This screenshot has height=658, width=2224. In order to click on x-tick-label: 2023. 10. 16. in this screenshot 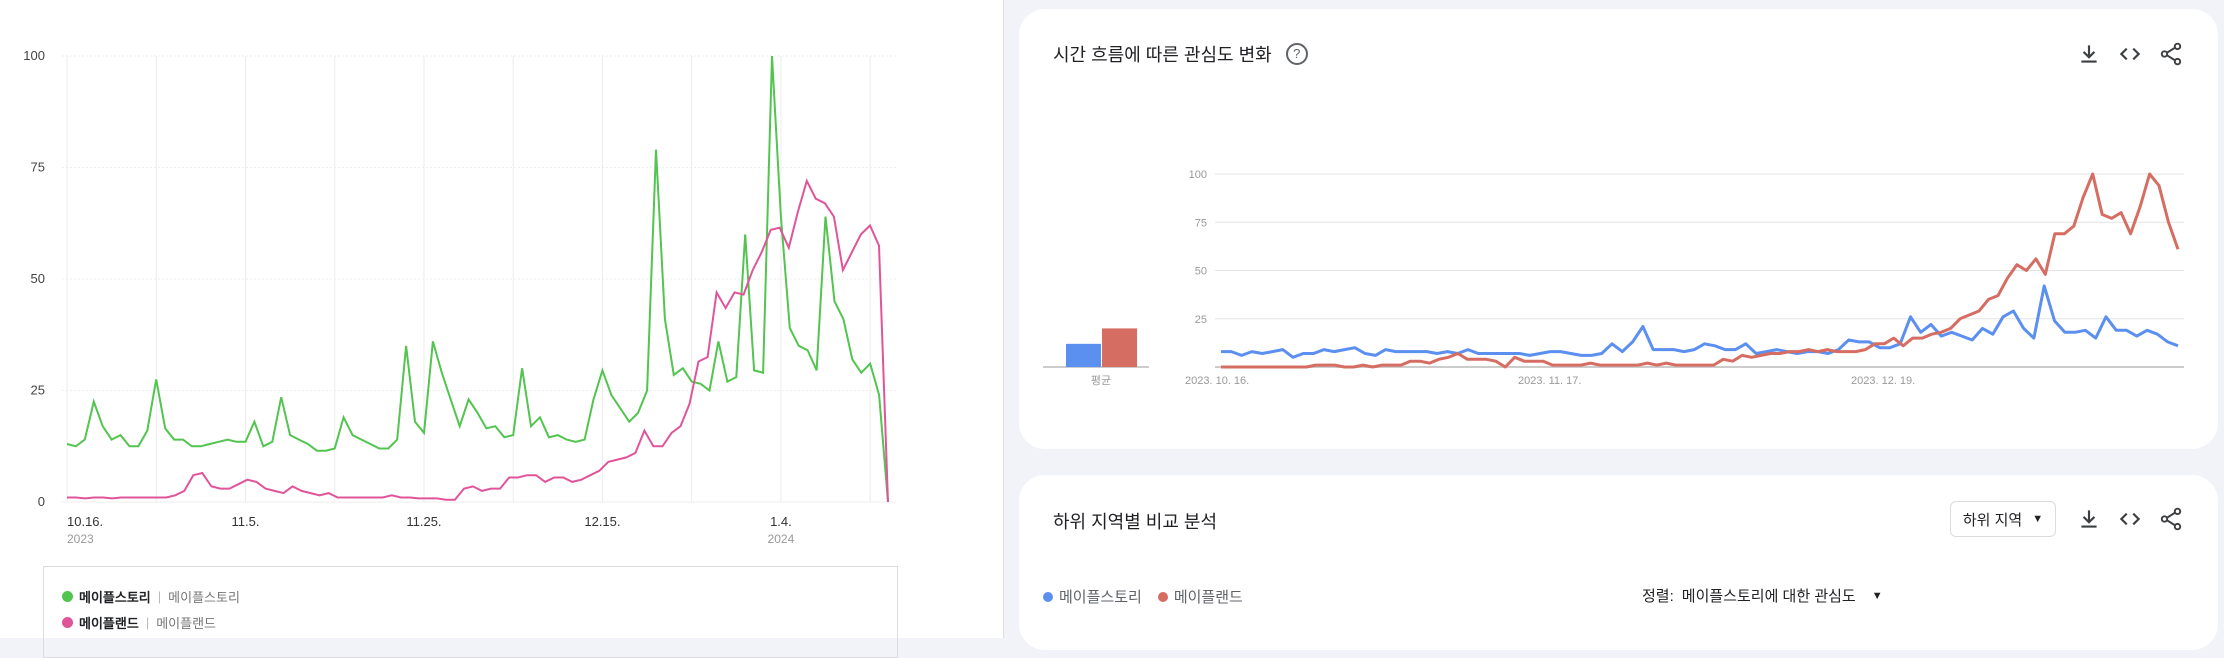, I will do `click(1217, 381)`.